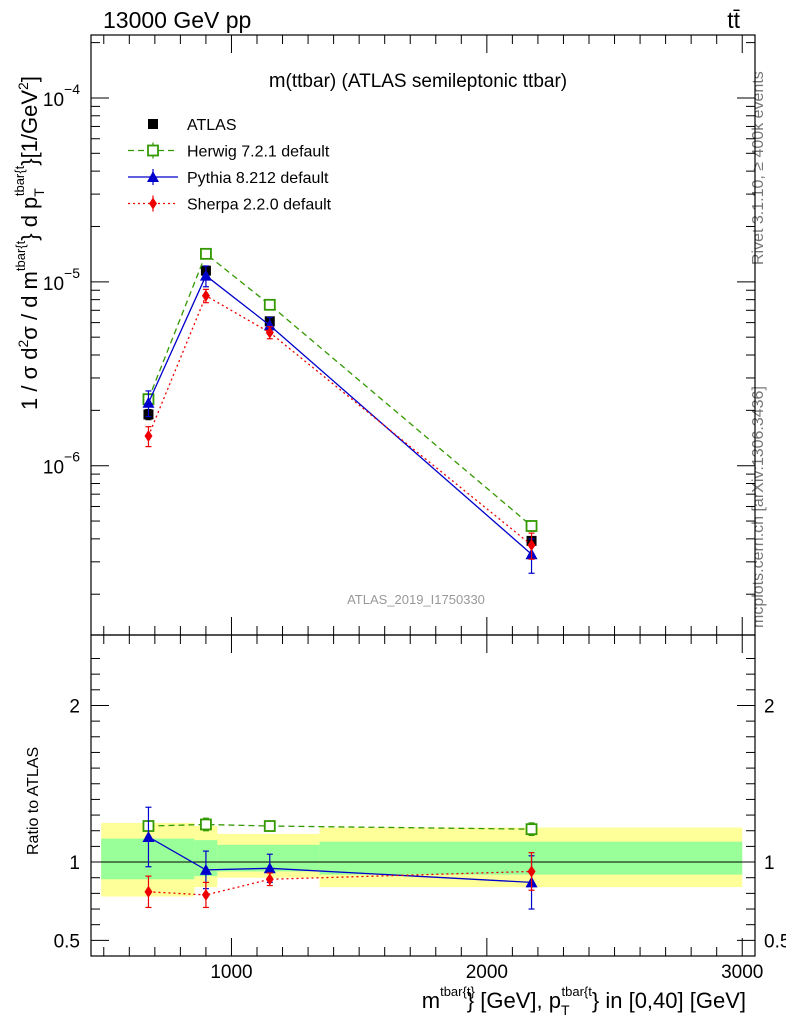 The width and height of the screenshot is (786, 1024). What do you see at coordinates (487, 972) in the screenshot?
I see `x-tick-label: 2000` at bounding box center [487, 972].